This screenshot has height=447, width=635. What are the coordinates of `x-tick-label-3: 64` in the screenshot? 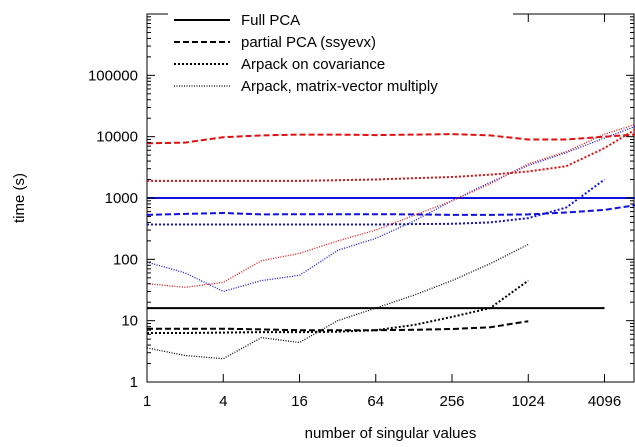 It's located at (375, 401).